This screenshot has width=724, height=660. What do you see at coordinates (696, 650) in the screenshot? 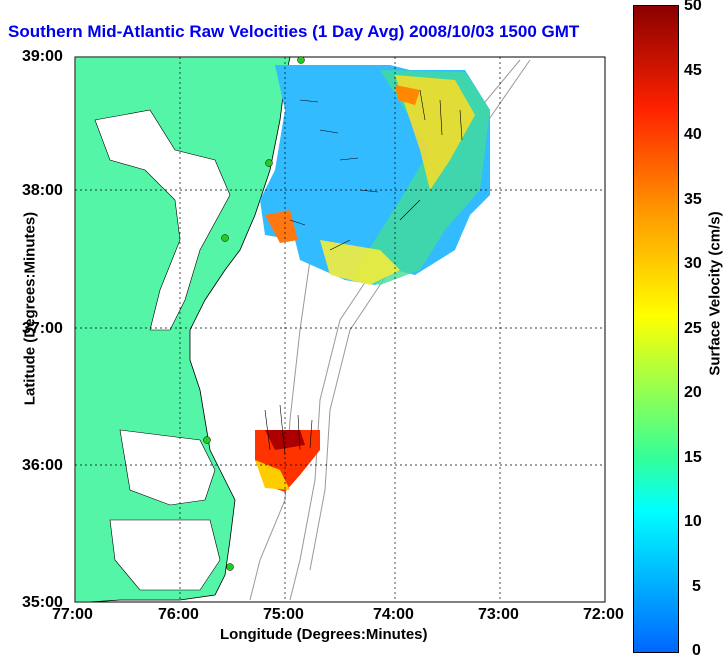
I see `colorbar-tick: 0` at bounding box center [696, 650].